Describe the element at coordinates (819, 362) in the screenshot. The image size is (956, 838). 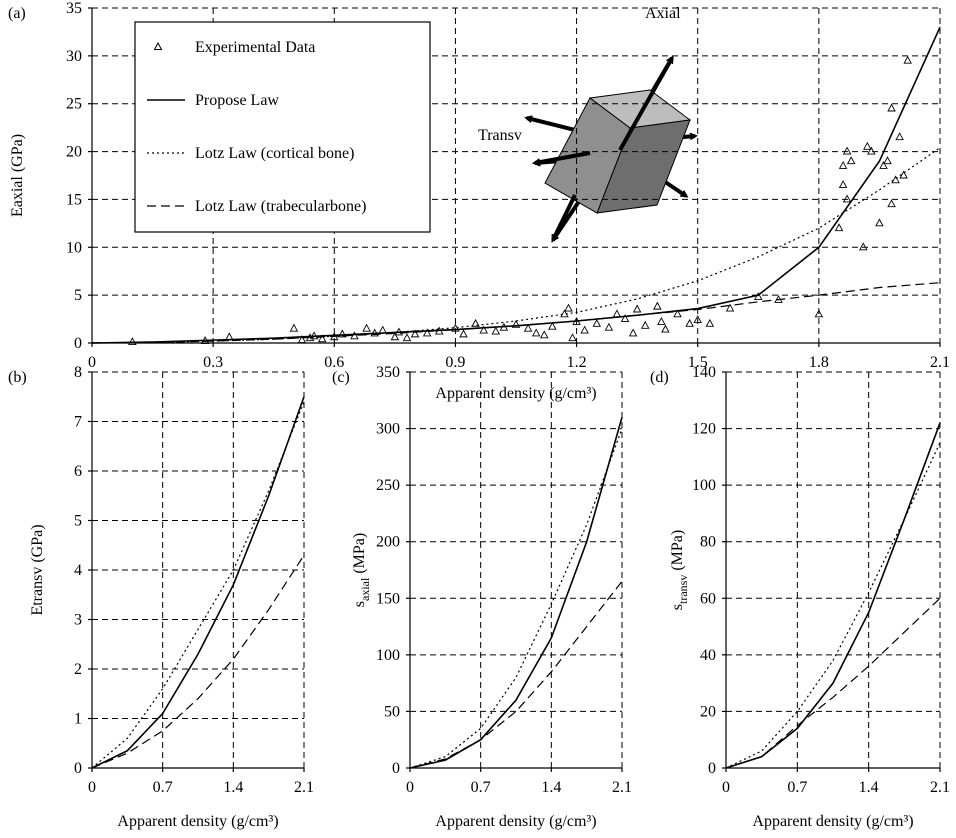
I see `x-tick-label: 1.8` at that location.